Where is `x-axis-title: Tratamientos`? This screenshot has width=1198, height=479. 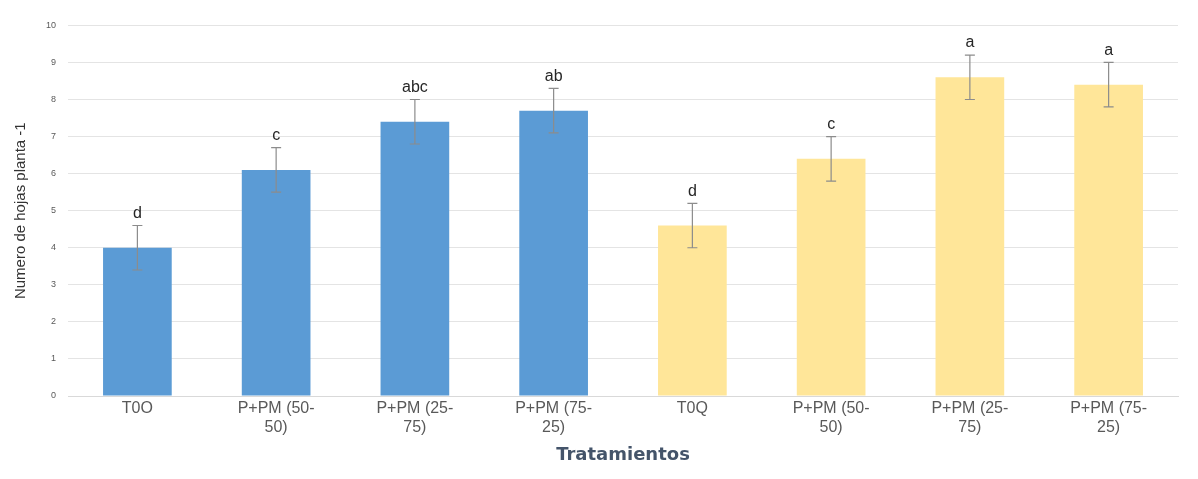 x-axis-title: Tratamientos is located at coordinates (623, 453).